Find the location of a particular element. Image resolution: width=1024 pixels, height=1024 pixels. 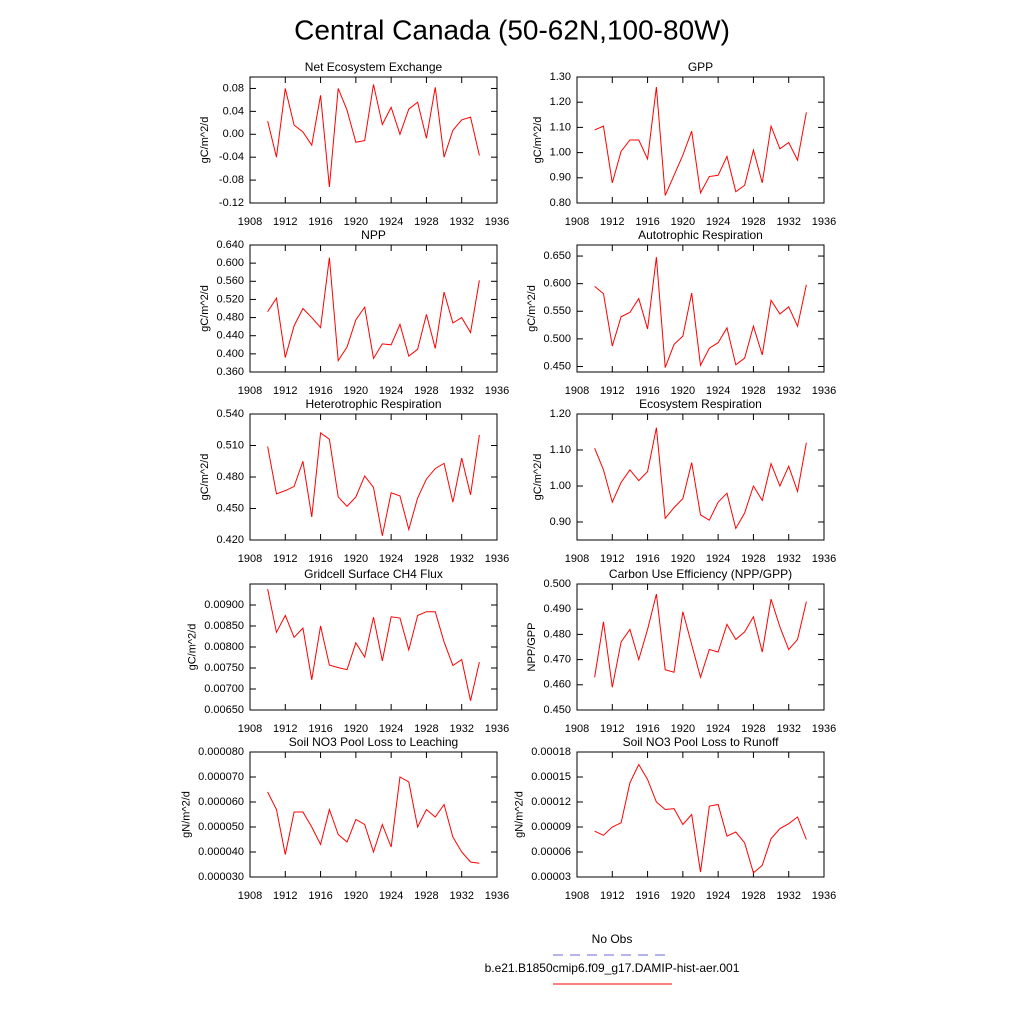

panel-title: Gridcell Surface CH4 Flux is located at coordinates (373, 574).